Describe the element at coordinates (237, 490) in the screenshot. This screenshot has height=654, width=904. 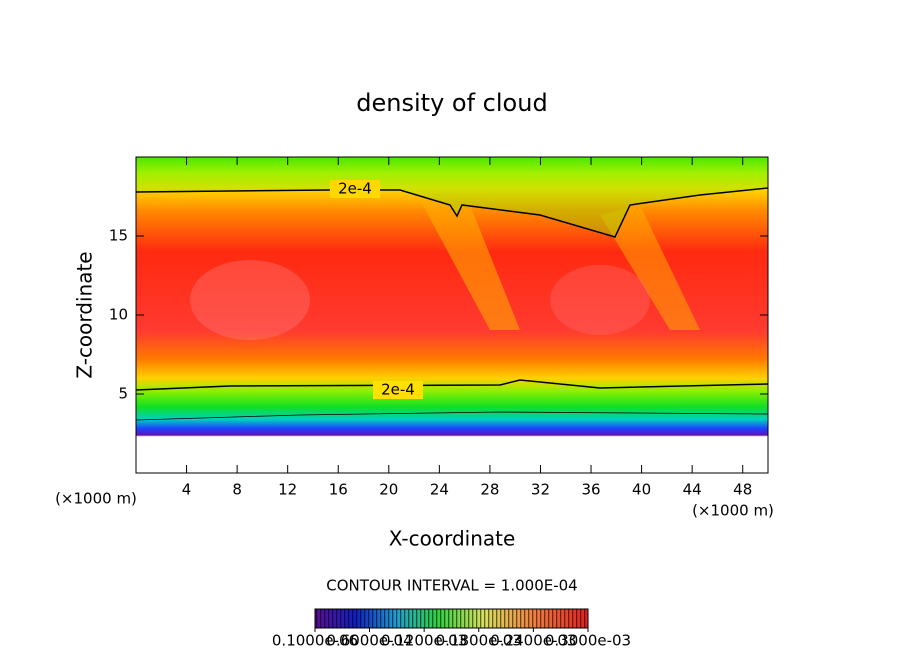
I see `x-tick-label: 8` at that location.